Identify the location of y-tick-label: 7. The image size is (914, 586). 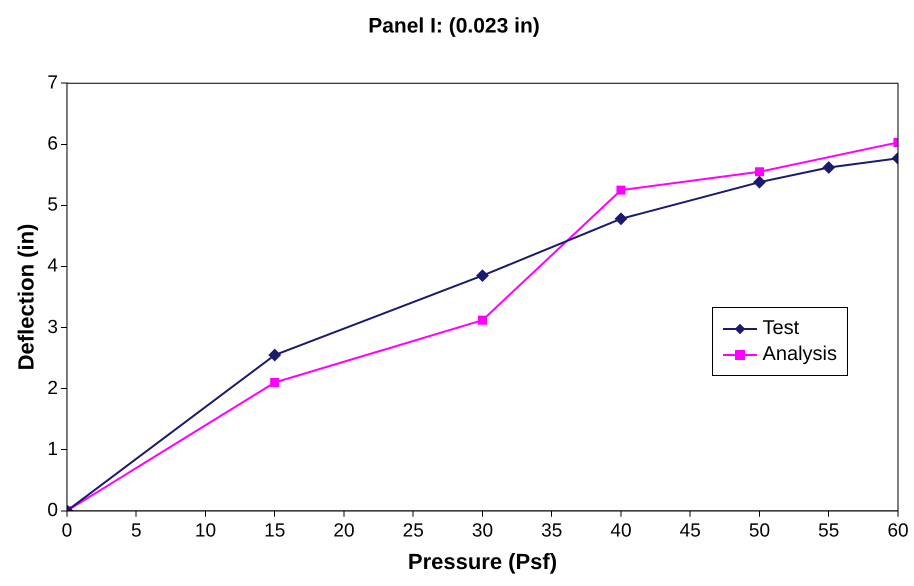
(52, 83).